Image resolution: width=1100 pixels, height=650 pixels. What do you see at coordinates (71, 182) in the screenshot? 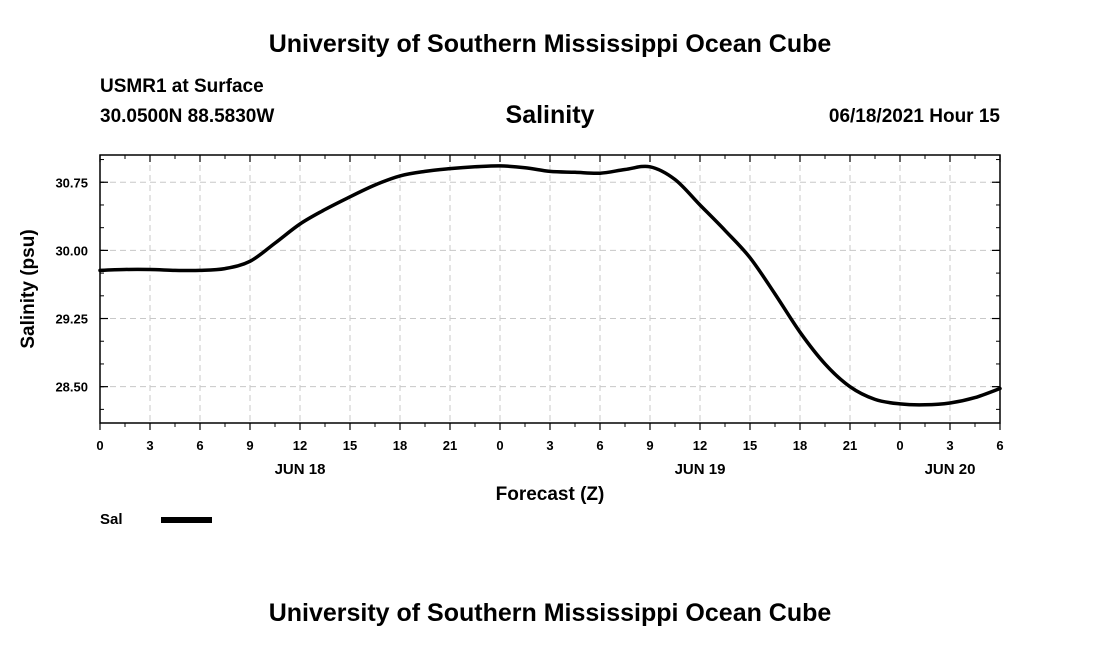
I see `y-tick-label: 30.75` at bounding box center [71, 182].